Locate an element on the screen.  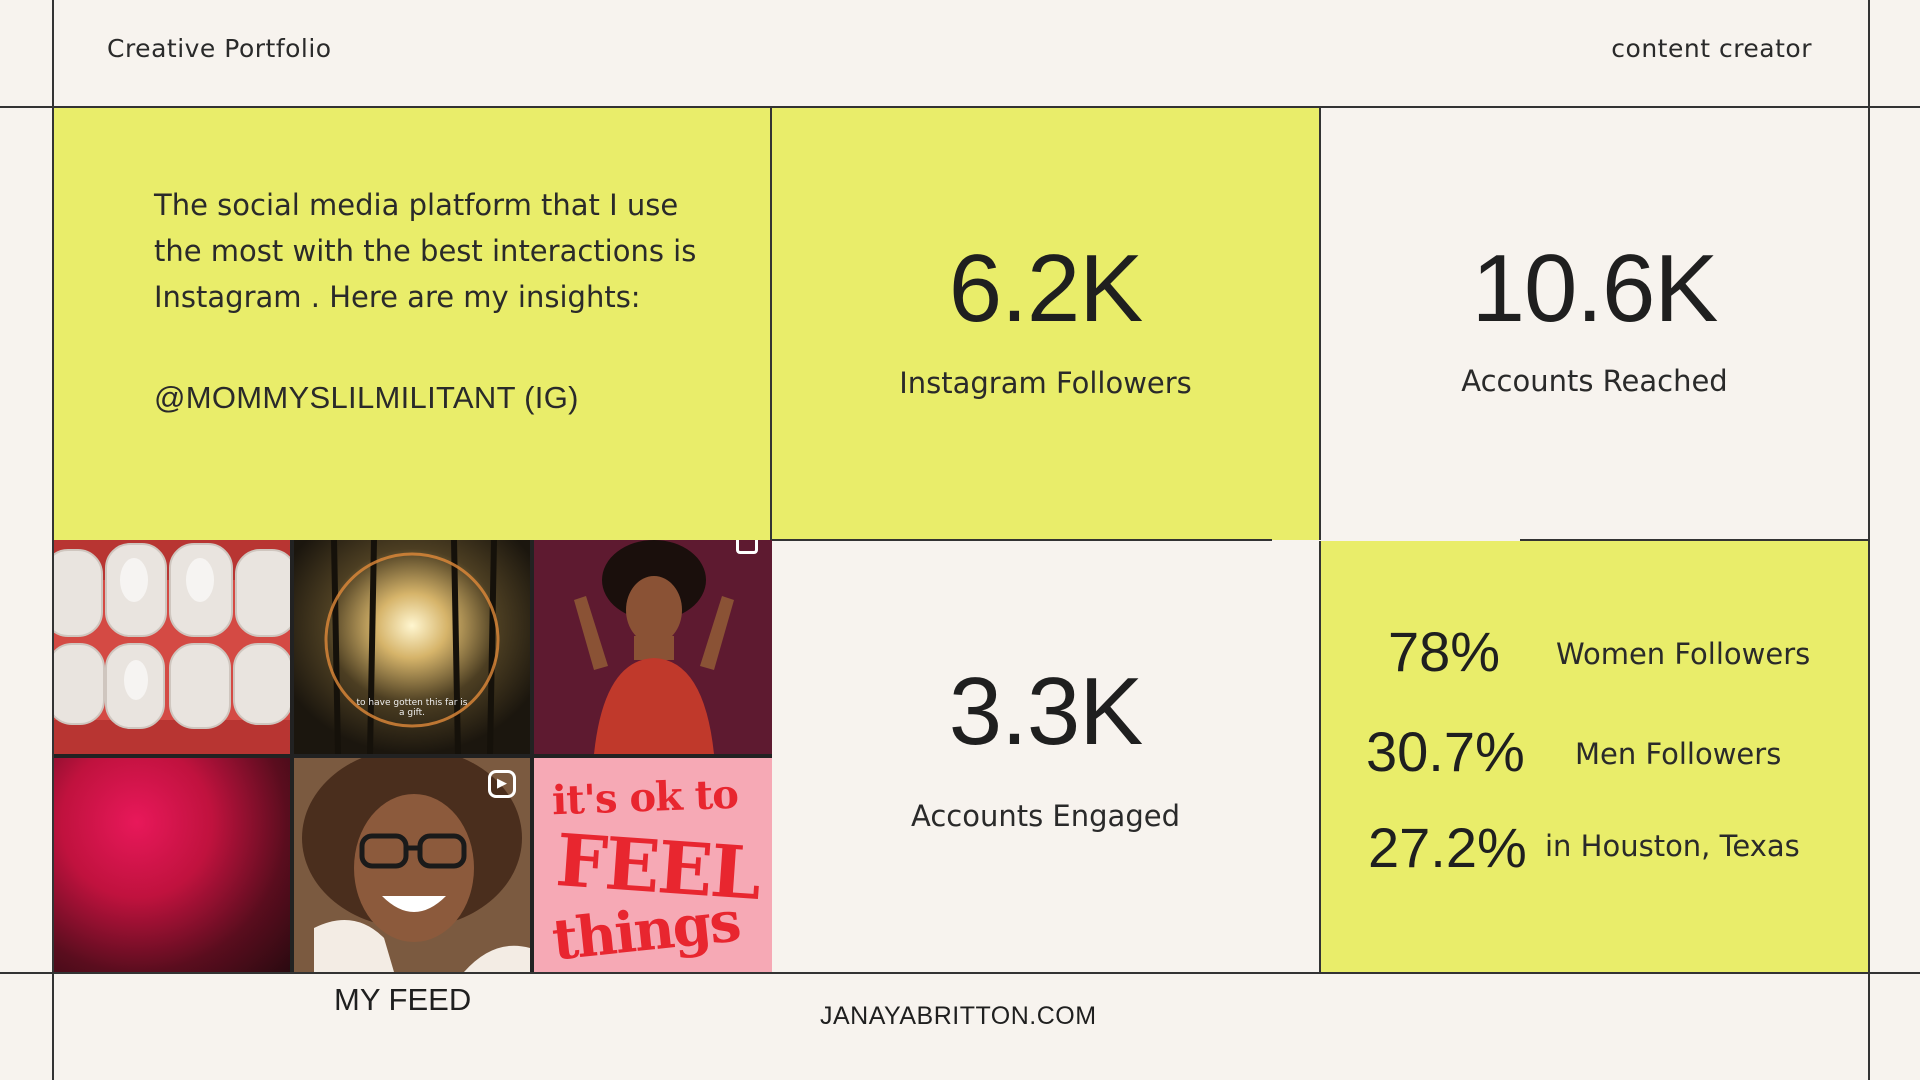
woman-glasses-smiling-photo: ▶ is located at coordinates (412, 865).